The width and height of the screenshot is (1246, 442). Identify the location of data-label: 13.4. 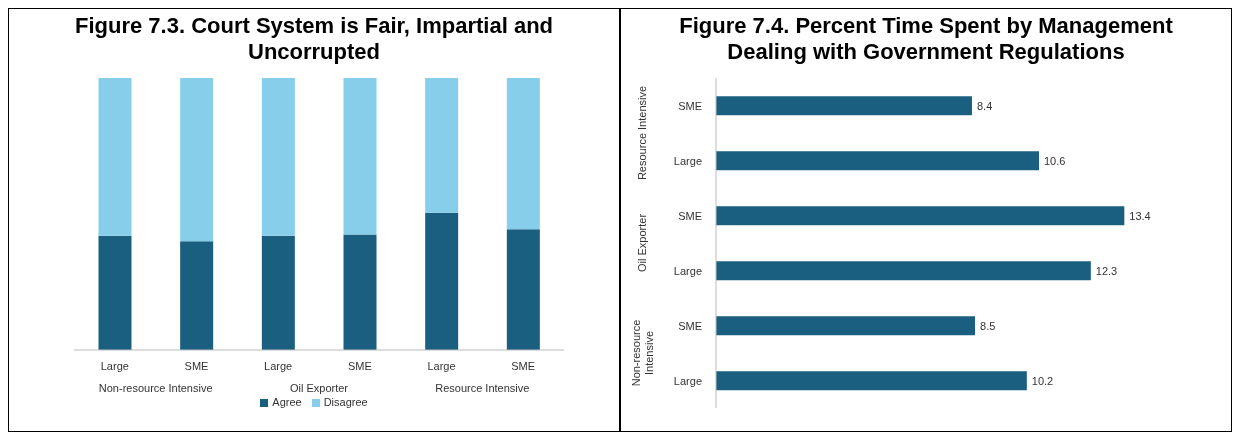
(1140, 215).